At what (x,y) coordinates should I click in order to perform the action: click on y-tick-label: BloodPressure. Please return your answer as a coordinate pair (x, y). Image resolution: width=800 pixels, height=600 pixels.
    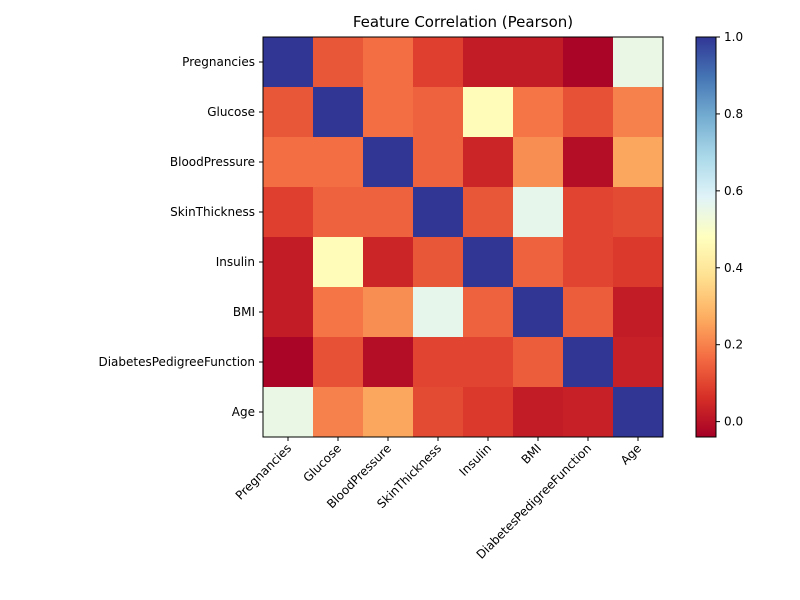
    Looking at the image, I should click on (212, 162).